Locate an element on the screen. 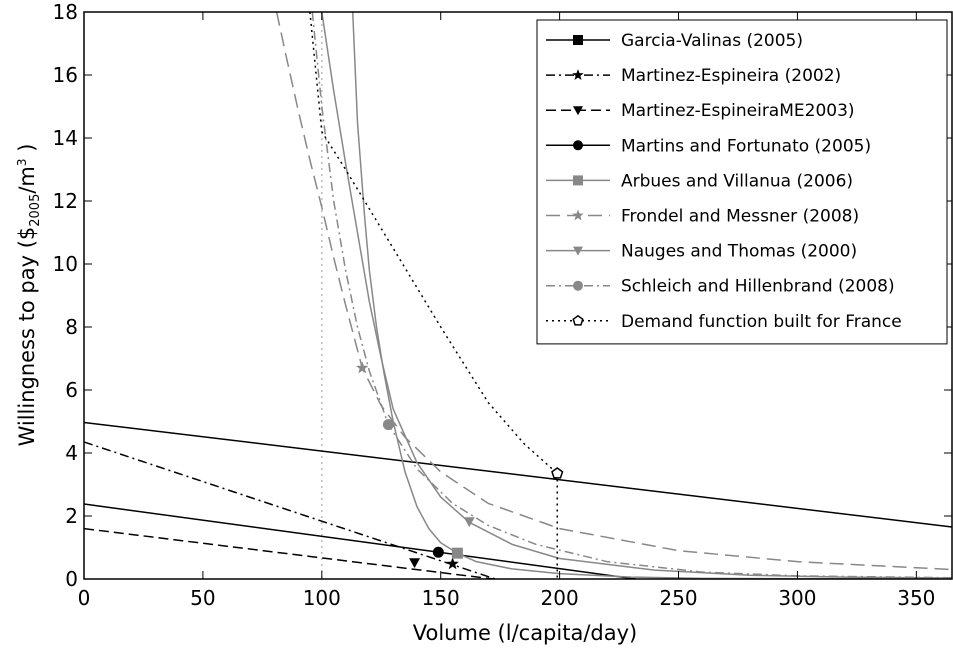 The width and height of the screenshot is (953, 649). legend-label-martinez-espineirame2003: Martinez-EspineiraME2003) is located at coordinates (738, 111).